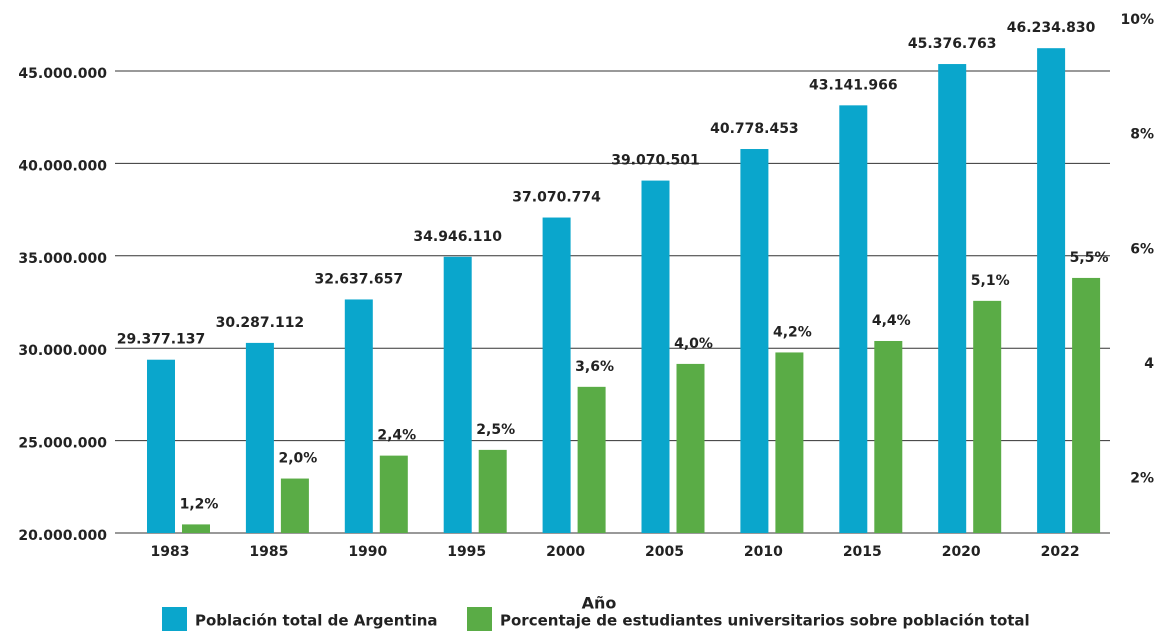 The image size is (1156, 635). Describe the element at coordinates (367, 552) in the screenshot. I see `x-tick-label: 1990` at that location.